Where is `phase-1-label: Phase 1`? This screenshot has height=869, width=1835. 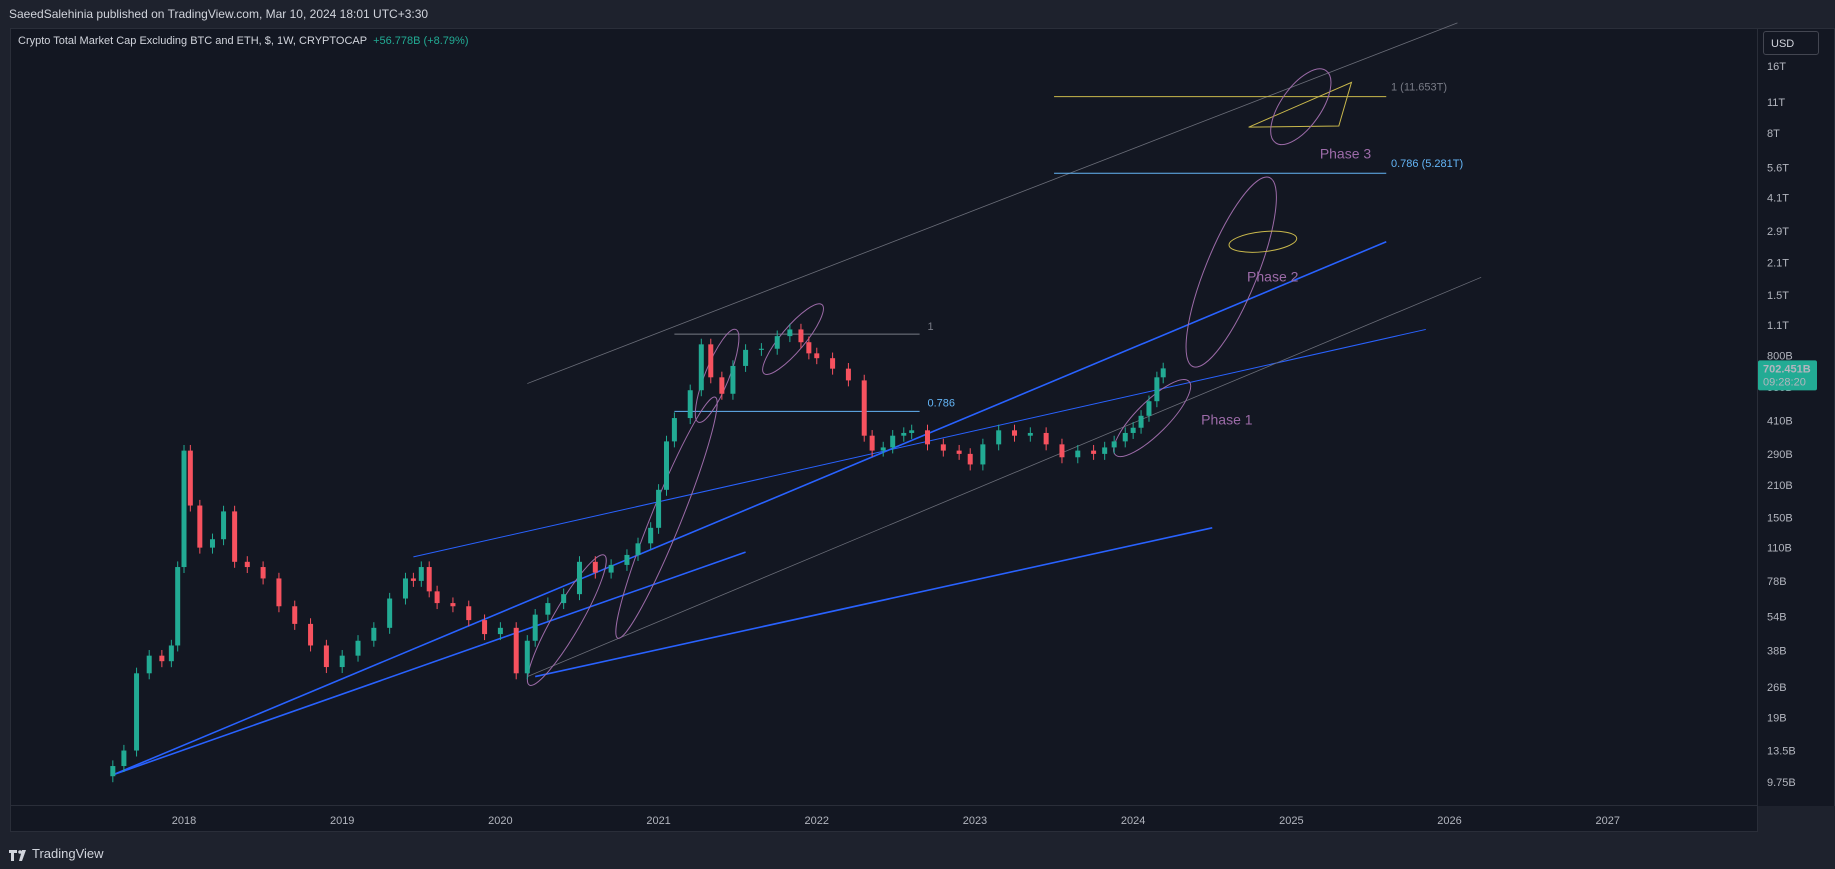 phase-1-label: Phase 1 is located at coordinates (1227, 419).